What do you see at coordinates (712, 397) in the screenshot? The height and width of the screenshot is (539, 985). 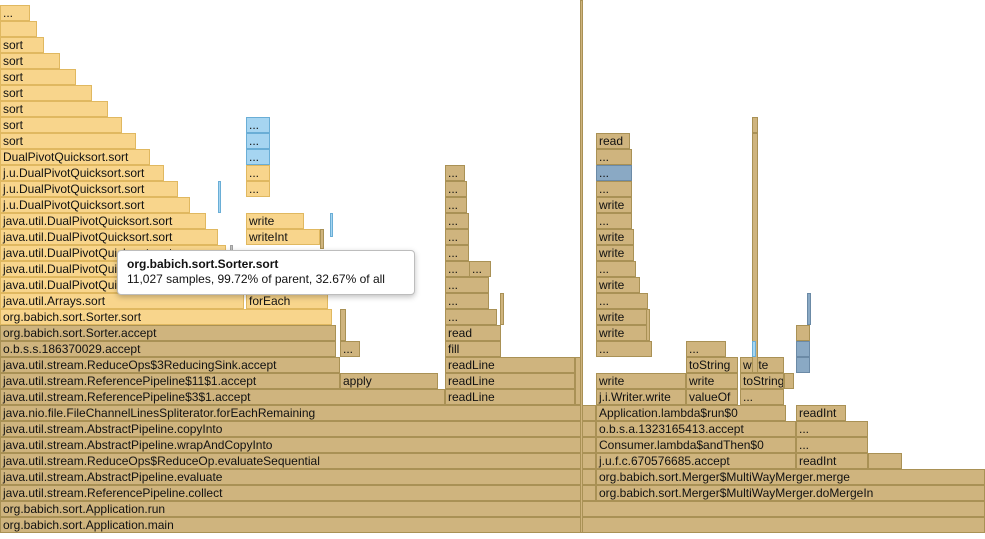 I see `flame-frame: valueOf` at bounding box center [712, 397].